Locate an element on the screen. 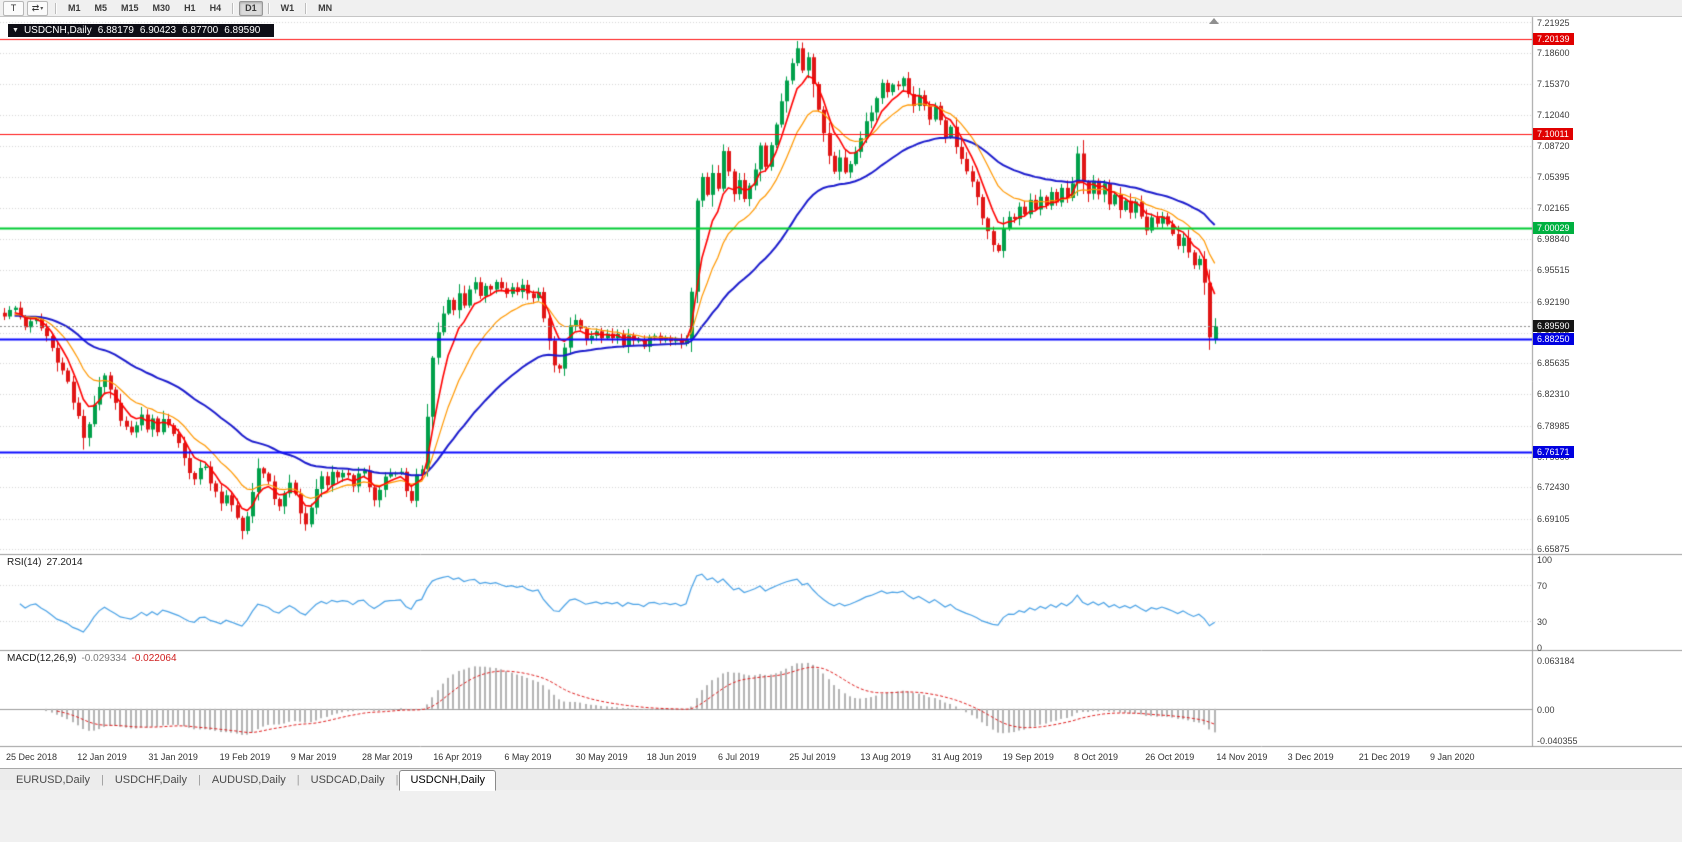  timeframe-button-m30: M30 is located at coordinates (161, 7).